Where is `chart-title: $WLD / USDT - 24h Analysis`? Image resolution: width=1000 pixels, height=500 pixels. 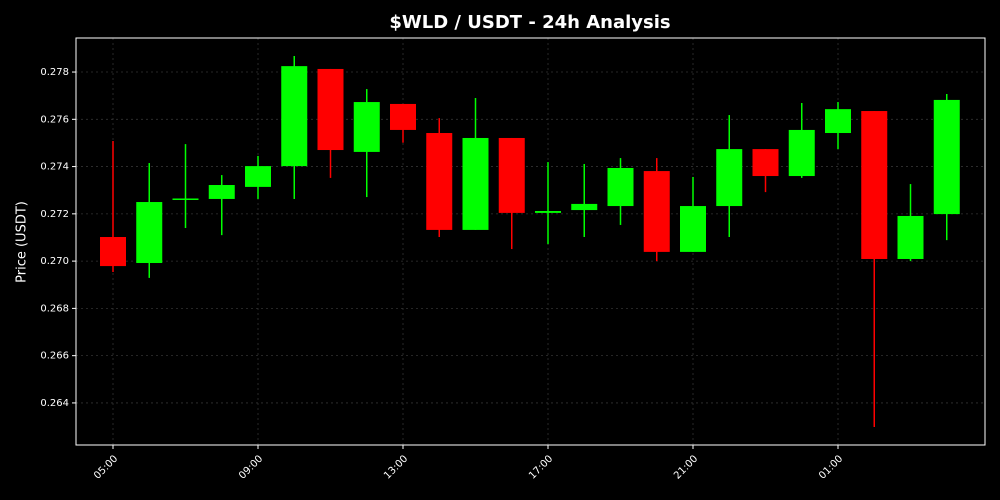 chart-title: $WLD / USDT - 24h Analysis is located at coordinates (529, 22).